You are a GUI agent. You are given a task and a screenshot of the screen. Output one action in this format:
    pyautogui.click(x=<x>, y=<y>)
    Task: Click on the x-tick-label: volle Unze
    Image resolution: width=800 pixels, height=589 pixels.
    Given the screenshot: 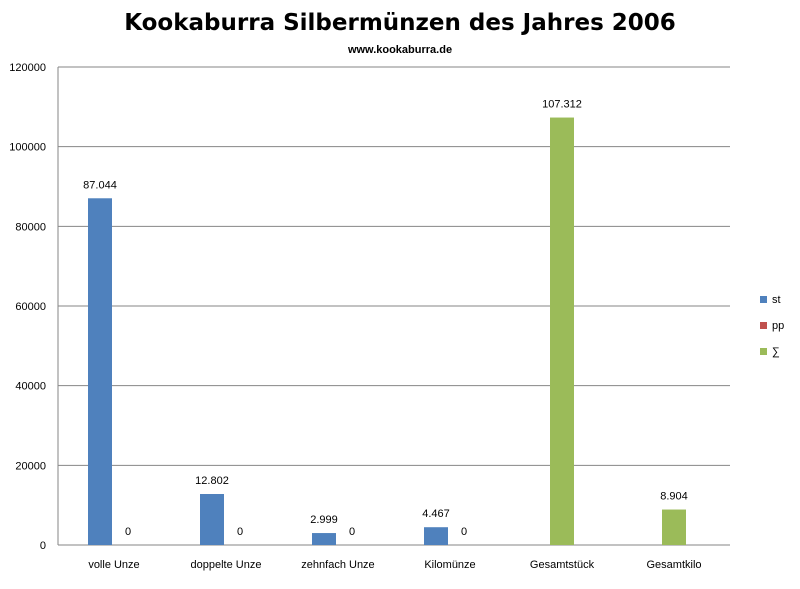 What is the action you would take?
    pyautogui.click(x=113, y=565)
    